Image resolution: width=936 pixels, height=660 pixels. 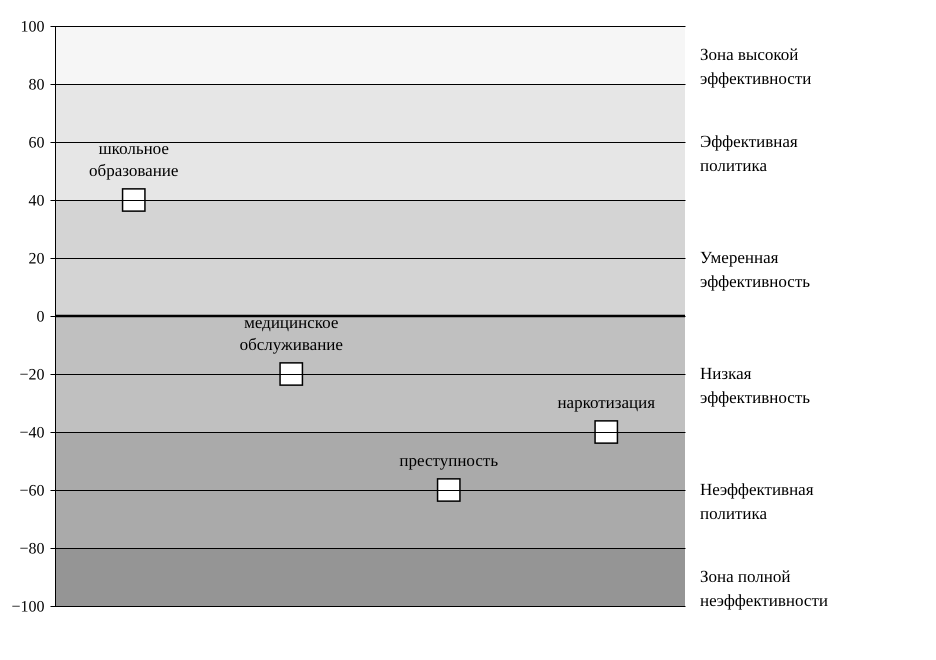 I want to click on y-tick-label: 40, so click(x=36, y=201).